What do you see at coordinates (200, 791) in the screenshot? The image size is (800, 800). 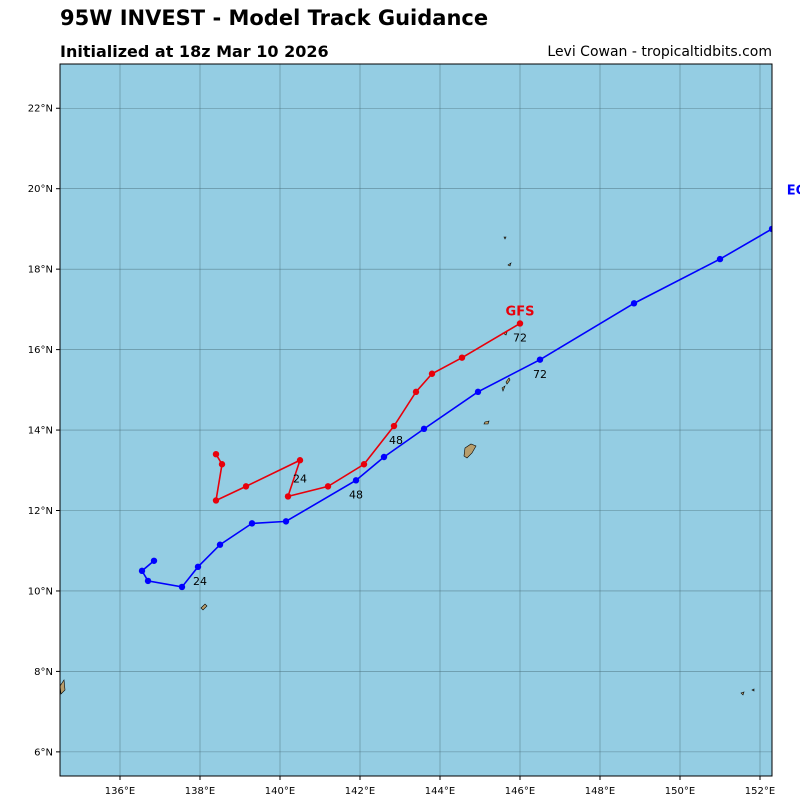 I see `x-tick-label: 138°E` at bounding box center [200, 791].